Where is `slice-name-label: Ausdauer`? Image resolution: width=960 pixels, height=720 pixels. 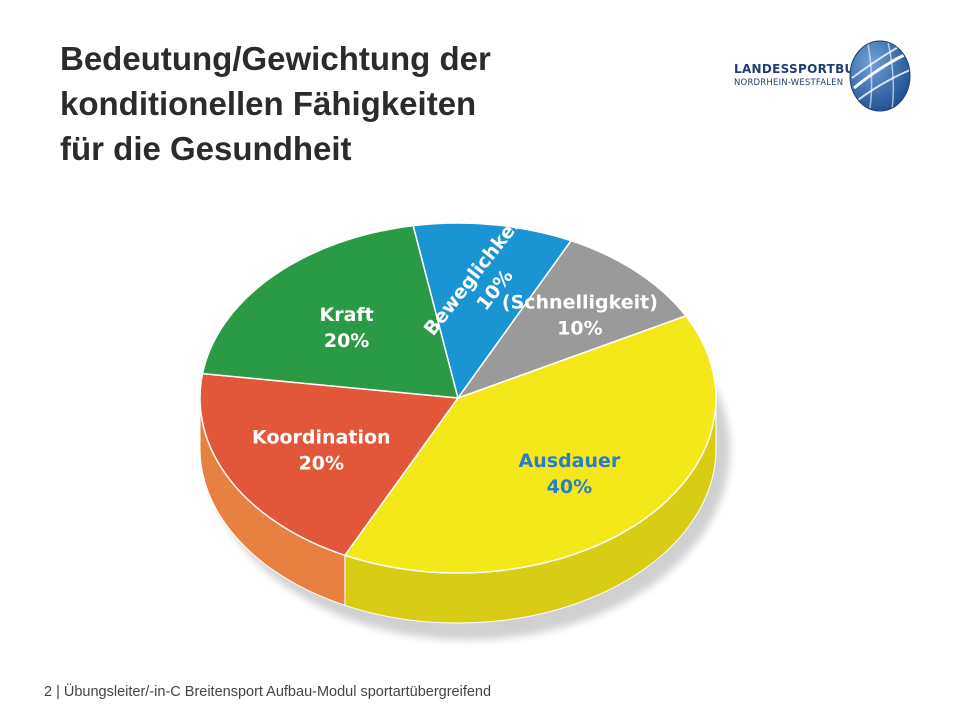
slice-name-label: Ausdauer is located at coordinates (570, 461).